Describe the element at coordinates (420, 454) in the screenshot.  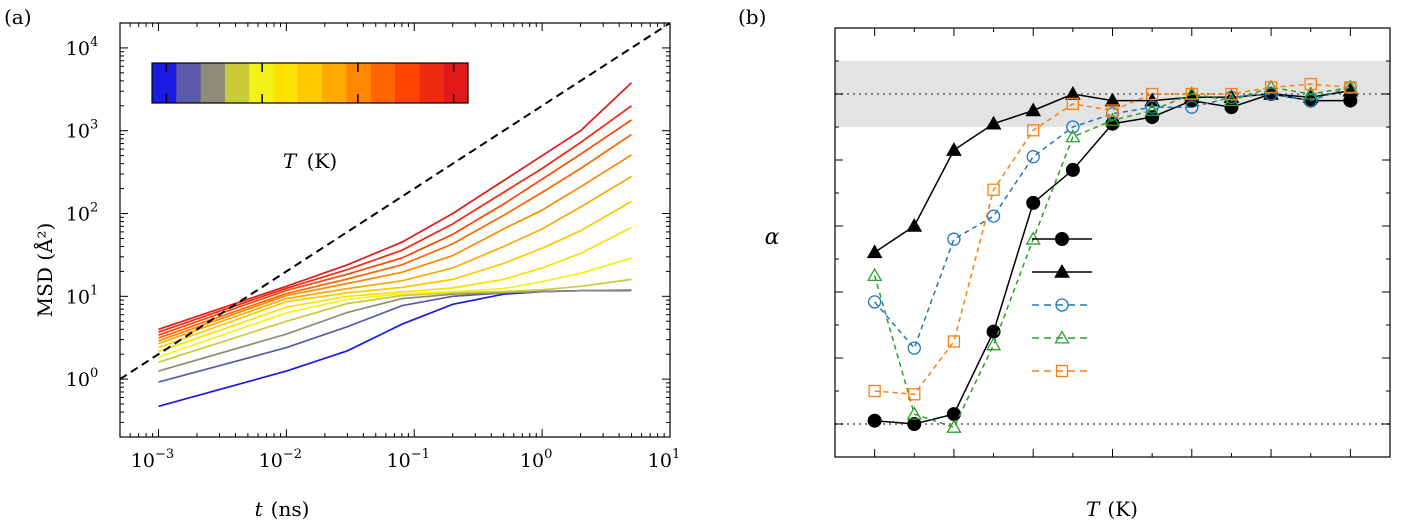
I see `tick-exp: −1` at that location.